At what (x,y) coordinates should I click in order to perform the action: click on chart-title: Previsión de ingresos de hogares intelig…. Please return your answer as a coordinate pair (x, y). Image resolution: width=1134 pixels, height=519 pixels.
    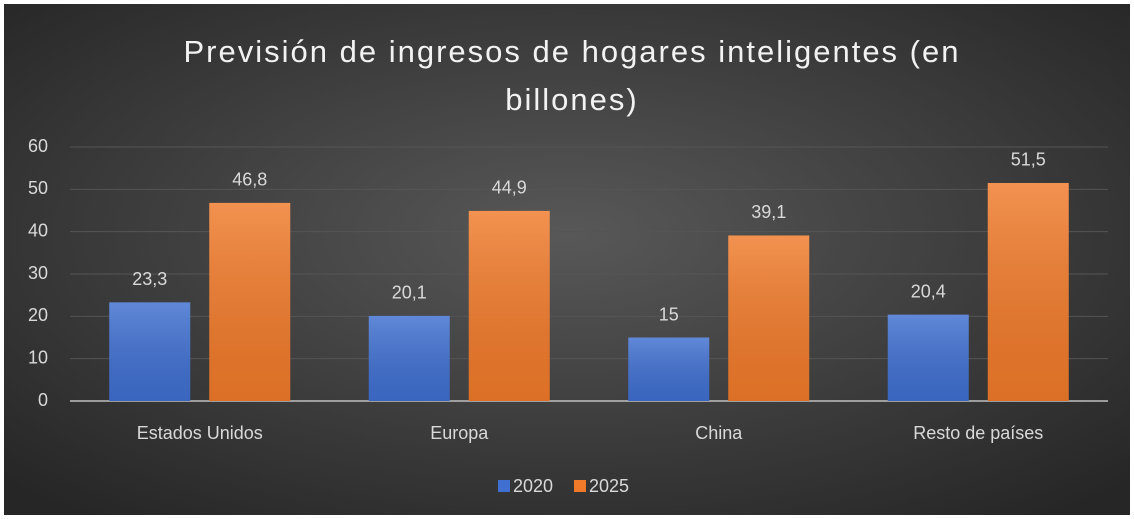
    Looking at the image, I should click on (572, 75).